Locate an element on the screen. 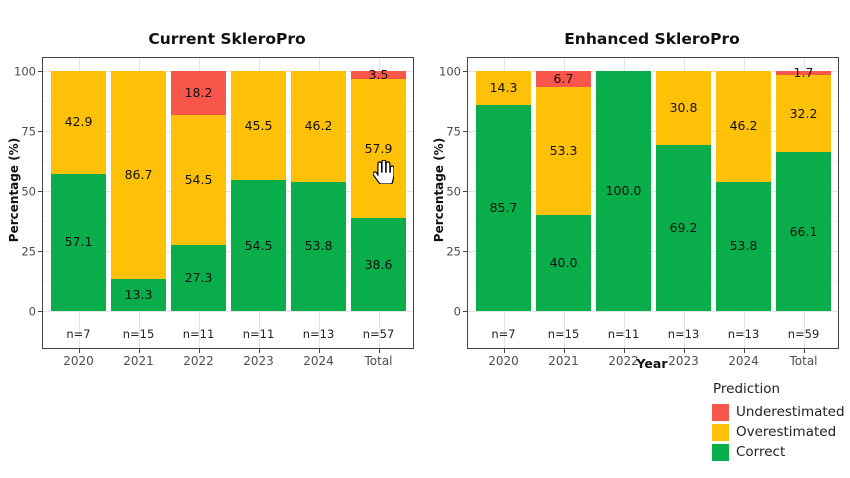  value-label: 1.7 is located at coordinates (803, 72).